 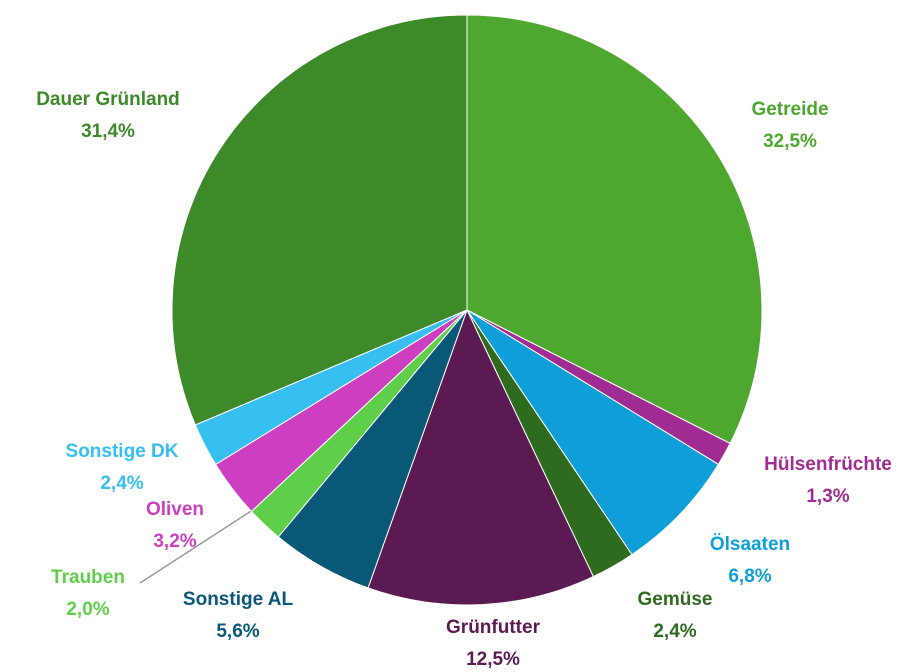 I want to click on slice-label: Getreide, so click(x=789, y=109).